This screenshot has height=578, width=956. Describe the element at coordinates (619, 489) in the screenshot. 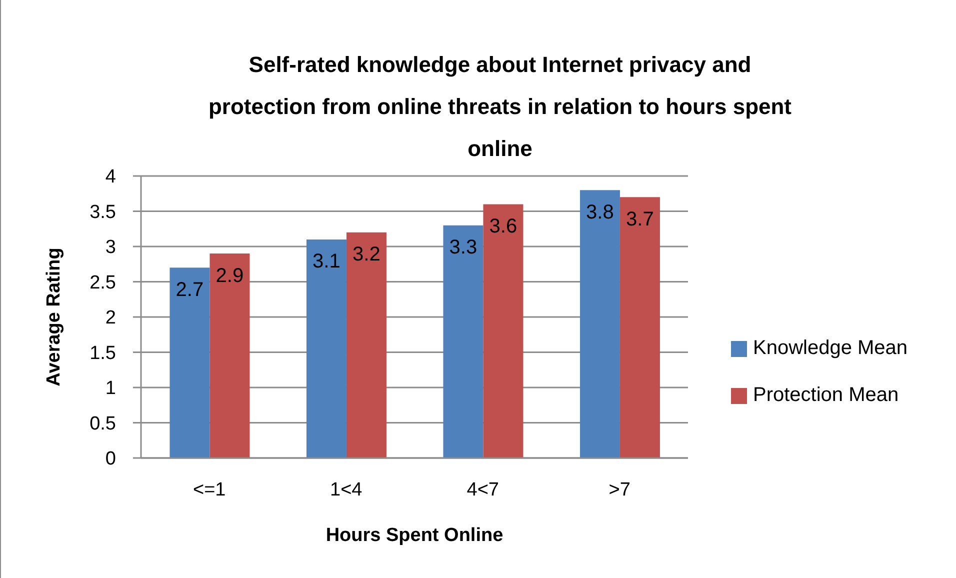

I see `x-tick-label: >7` at that location.